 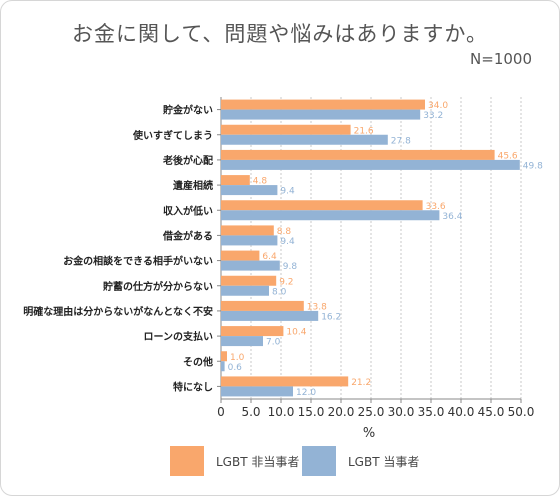 I want to click on category-label: お金の相談をできる相手がいない, so click(x=138, y=261).